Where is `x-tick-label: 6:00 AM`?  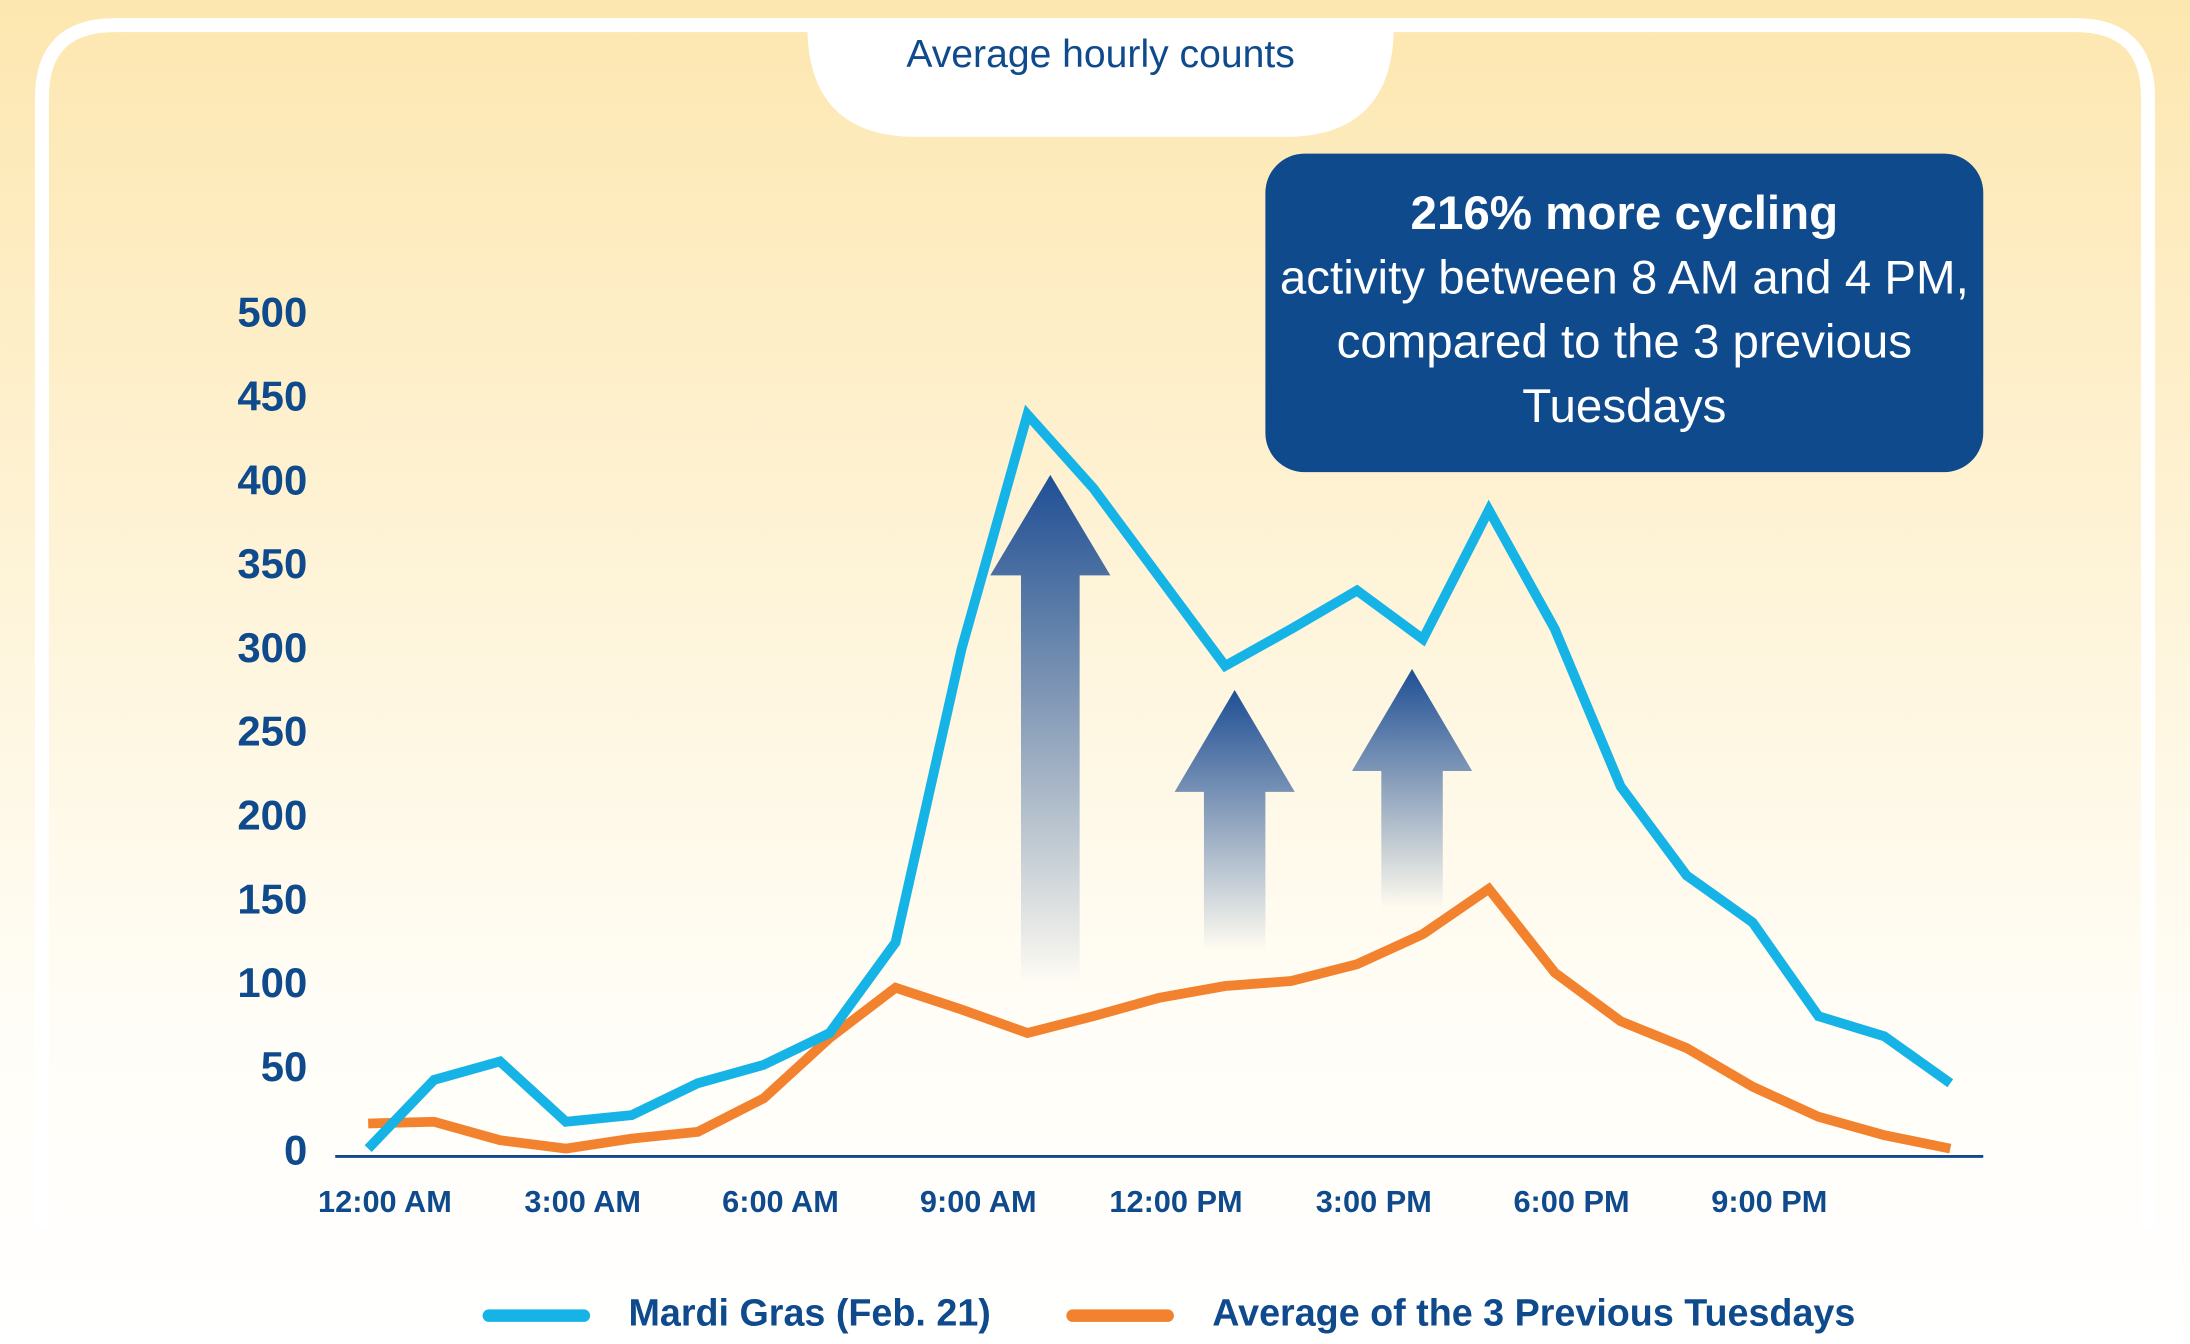
x-tick-label: 6:00 AM is located at coordinates (780, 1201).